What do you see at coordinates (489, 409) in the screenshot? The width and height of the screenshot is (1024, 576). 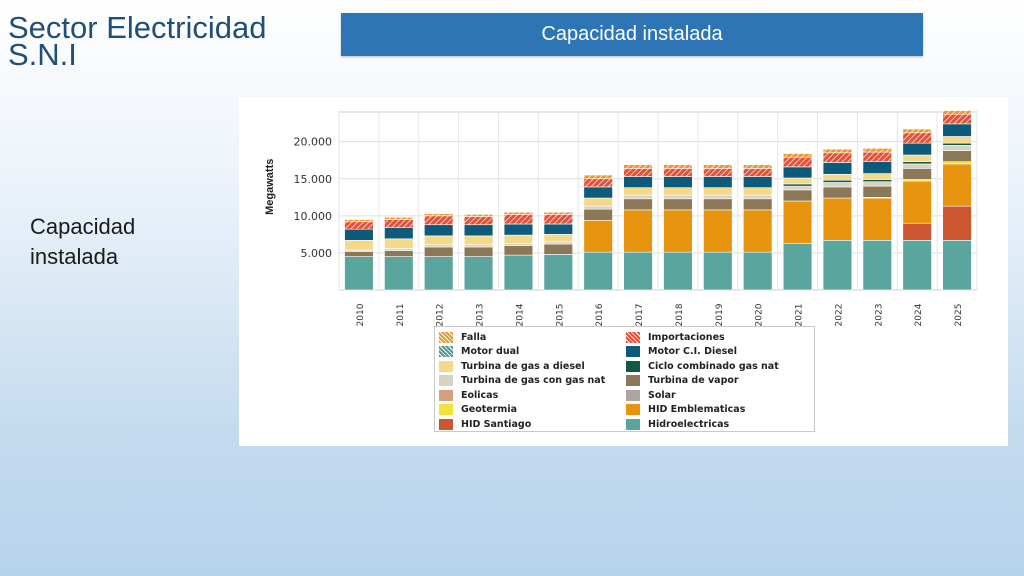 I see `legend-label: Geotermia` at bounding box center [489, 409].